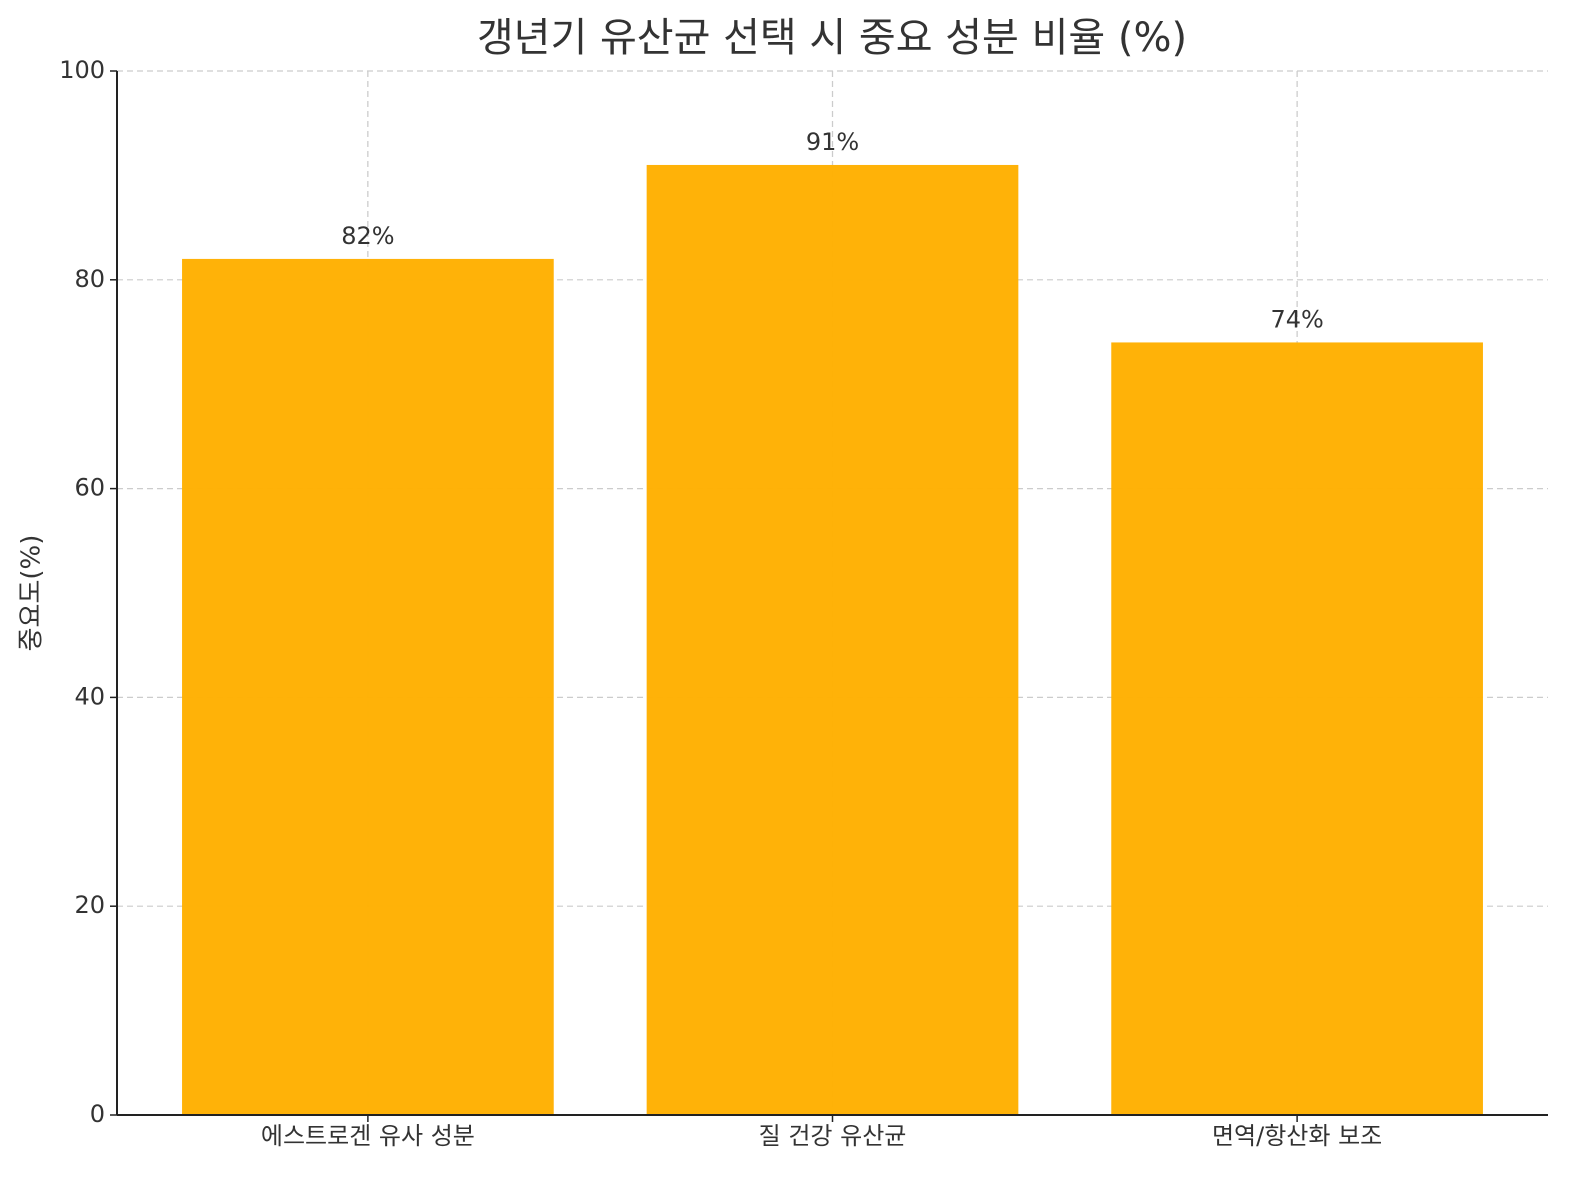  Describe the element at coordinates (32, 593) in the screenshot. I see `y-axis-label: 중요도(%)` at that location.